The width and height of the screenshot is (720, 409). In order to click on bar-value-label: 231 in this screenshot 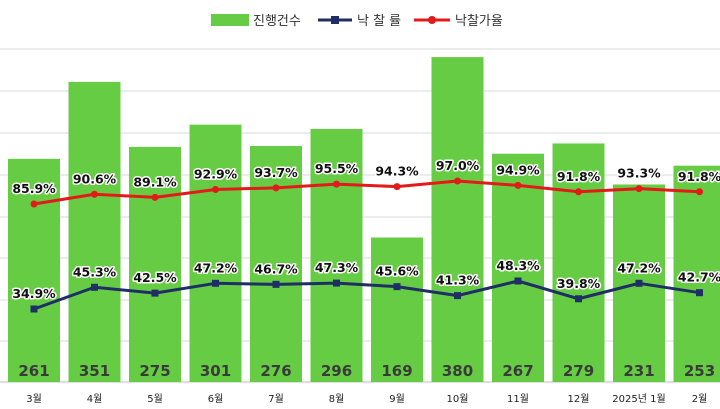, I will do `click(638, 371)`.